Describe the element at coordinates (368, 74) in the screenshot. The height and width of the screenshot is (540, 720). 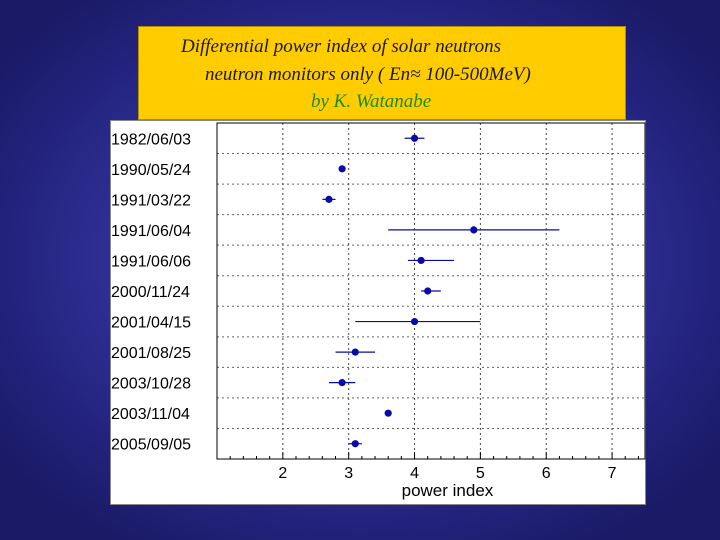
I see `title-line-2: neutron monitors only ( En≈ 100-500MeV)` at that location.